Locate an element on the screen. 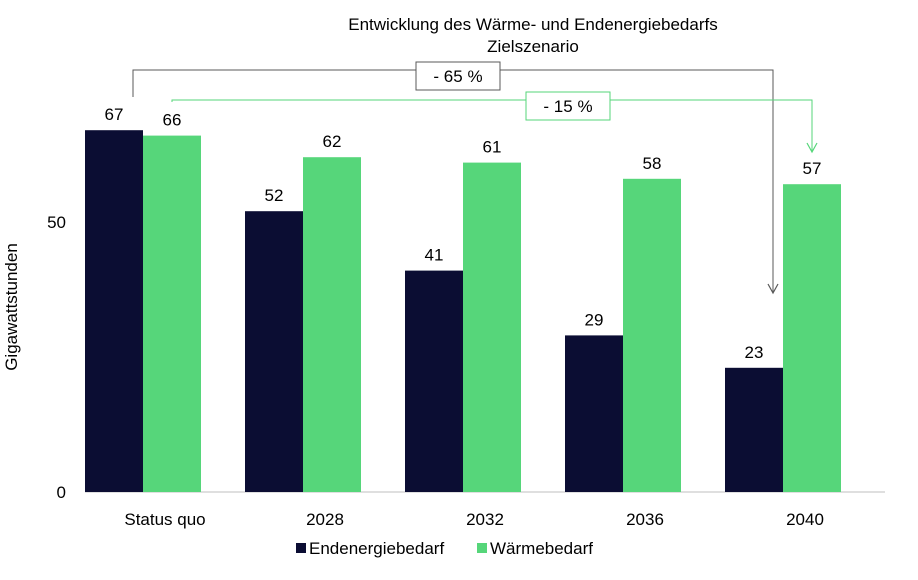 This screenshot has height=580, width=918. data-label: 57 is located at coordinates (812, 168).